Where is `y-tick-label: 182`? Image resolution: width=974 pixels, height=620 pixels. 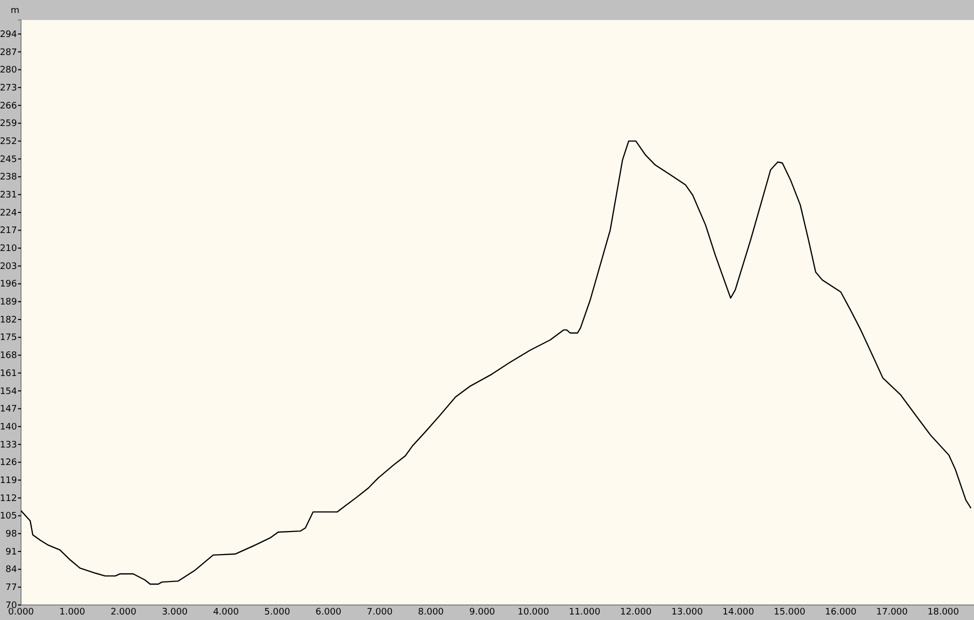 y-tick-label: 182 is located at coordinates (8, 320).